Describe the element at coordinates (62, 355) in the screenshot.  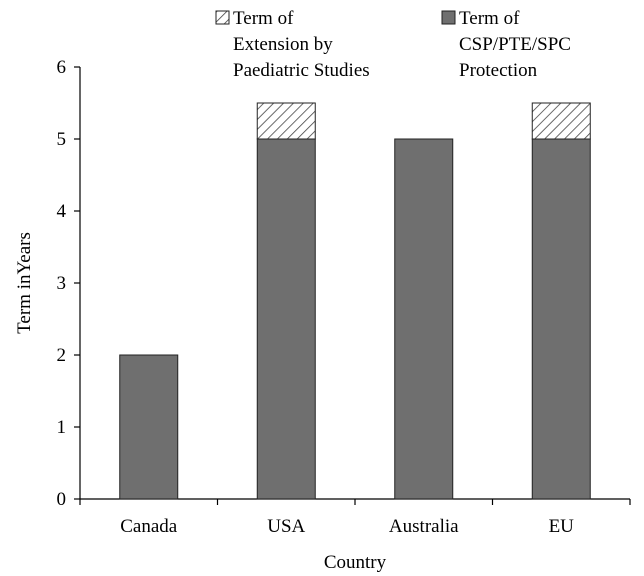
I see `y-tick-label: 2` at that location.